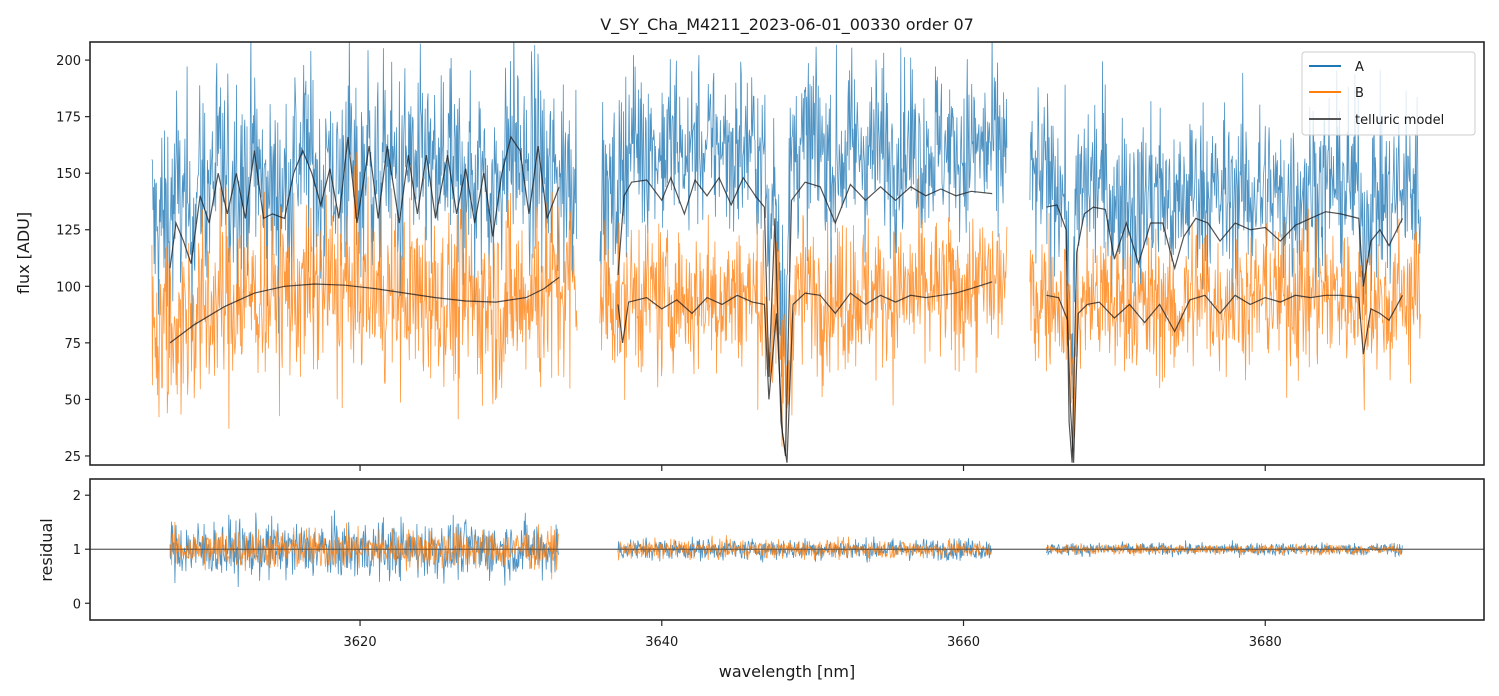 This screenshot has width=1499, height=696. Describe the element at coordinates (68, 61) in the screenshot. I see `flux-y-tick-label: 200` at that location.